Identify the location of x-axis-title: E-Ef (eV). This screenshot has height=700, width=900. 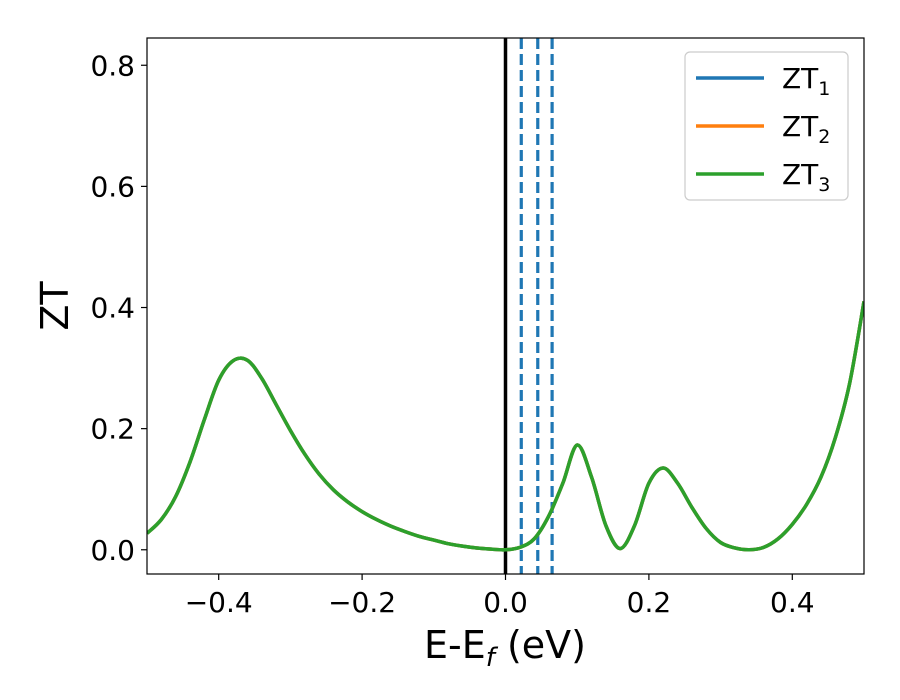
(505, 648).